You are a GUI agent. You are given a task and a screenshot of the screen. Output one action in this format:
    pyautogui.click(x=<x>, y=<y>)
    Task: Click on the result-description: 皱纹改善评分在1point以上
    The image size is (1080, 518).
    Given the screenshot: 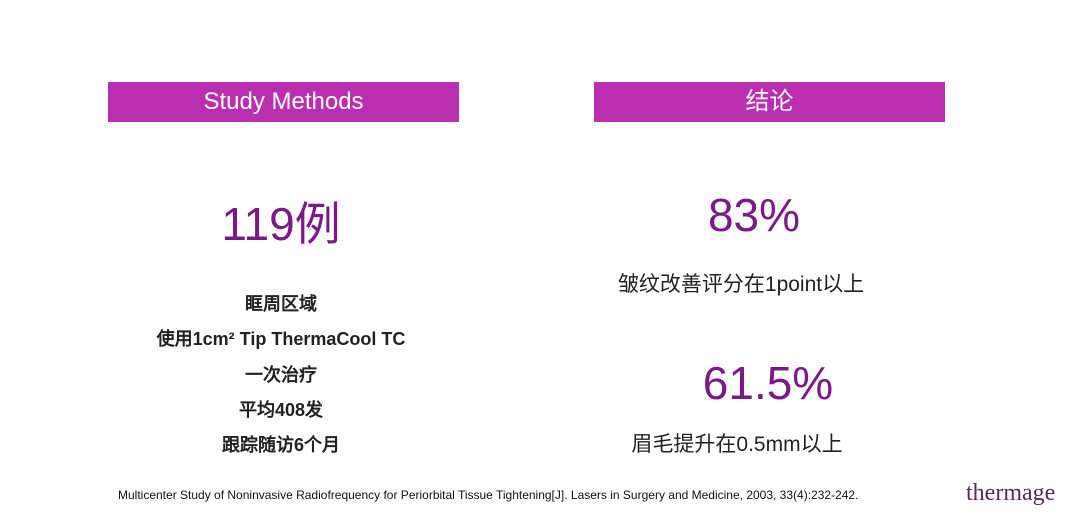 What is the action you would take?
    pyautogui.click(x=741, y=284)
    